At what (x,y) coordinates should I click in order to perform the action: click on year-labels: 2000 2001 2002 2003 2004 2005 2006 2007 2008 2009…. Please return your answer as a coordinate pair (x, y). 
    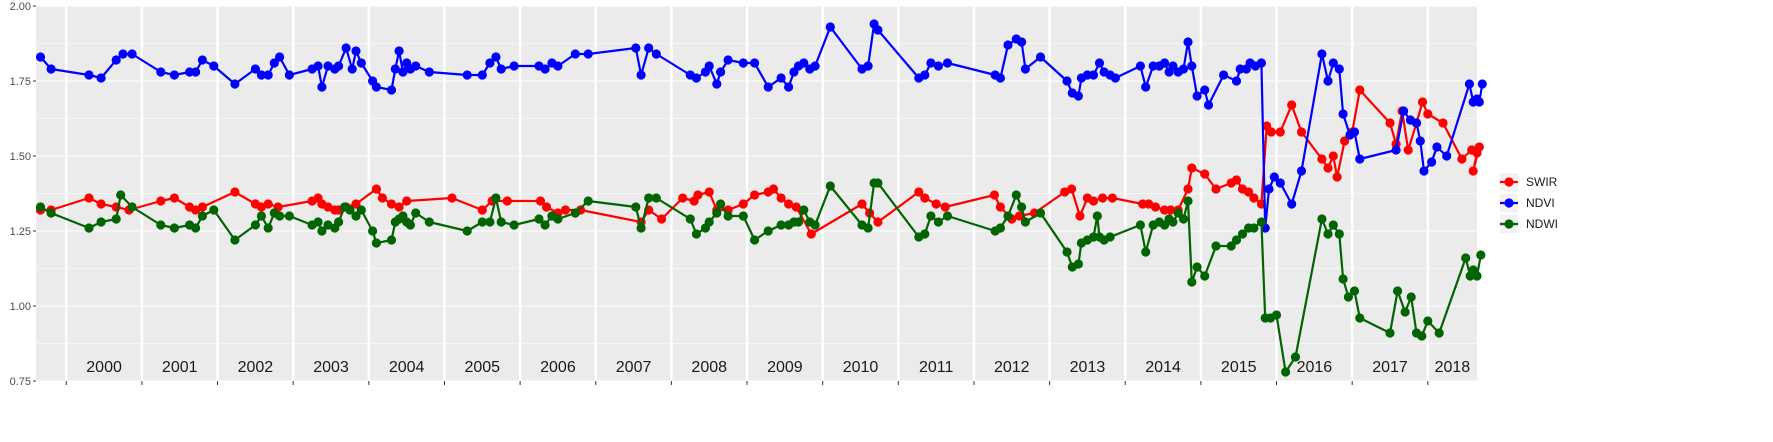
    Looking at the image, I should click on (778, 367).